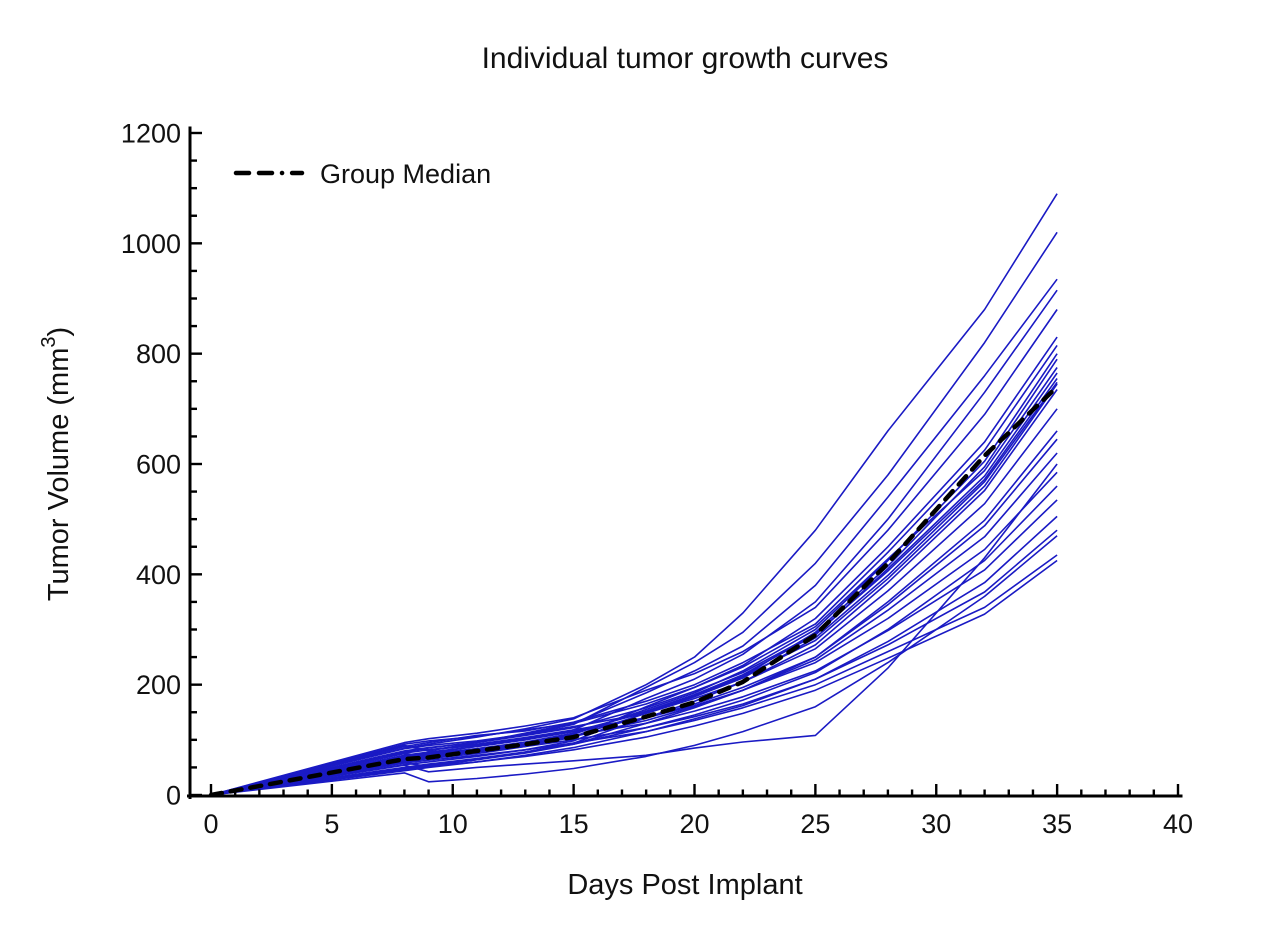  Describe the element at coordinates (151, 244) in the screenshot. I see `y-tick-label-1000: 1000` at that location.